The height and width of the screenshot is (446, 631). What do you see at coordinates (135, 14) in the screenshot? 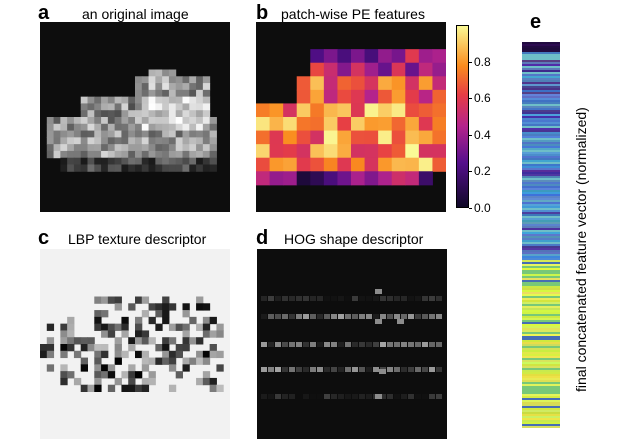
I see `panel-a-title: an original image` at bounding box center [135, 14].